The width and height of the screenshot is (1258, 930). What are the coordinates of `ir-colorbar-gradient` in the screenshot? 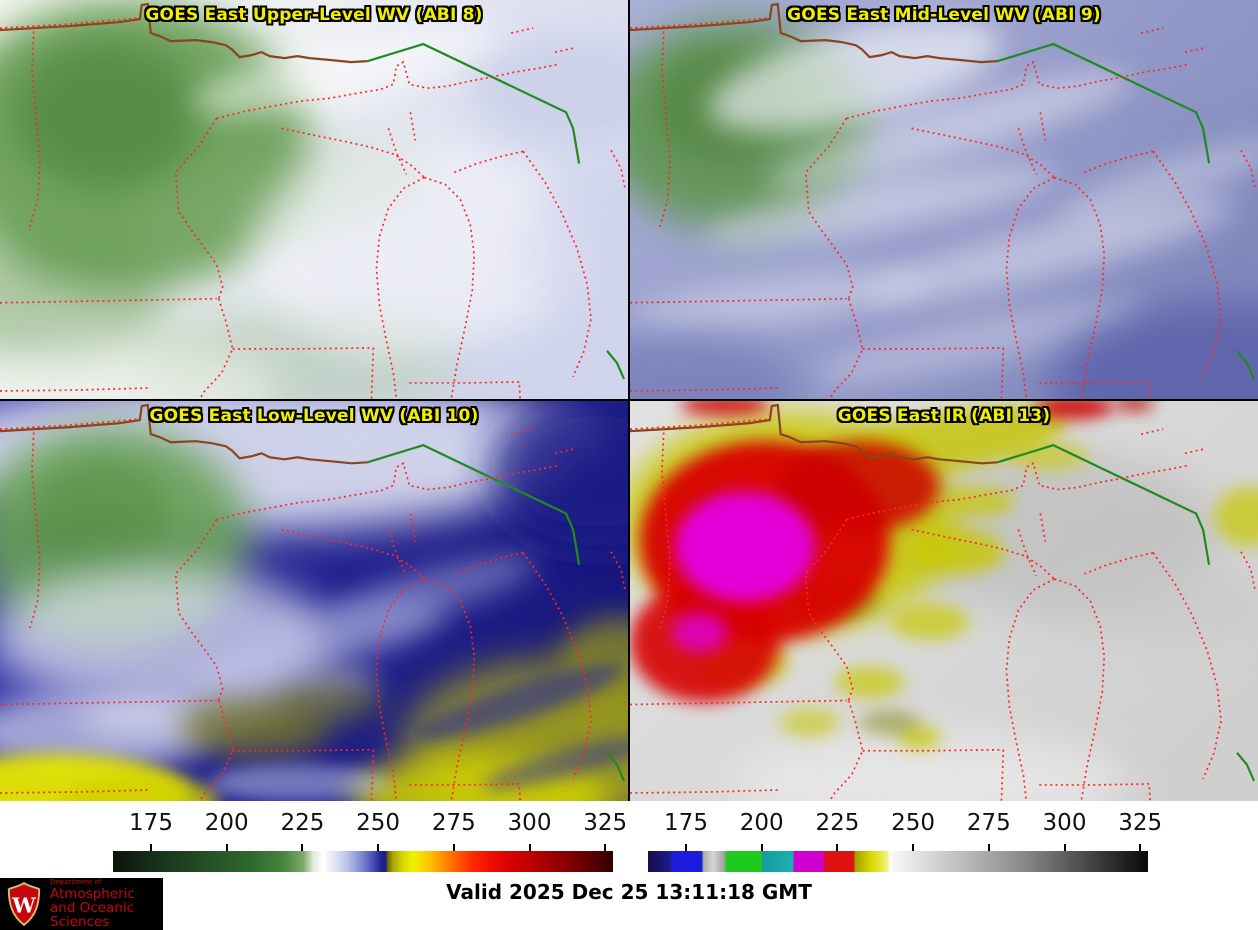 It's located at (898, 861).